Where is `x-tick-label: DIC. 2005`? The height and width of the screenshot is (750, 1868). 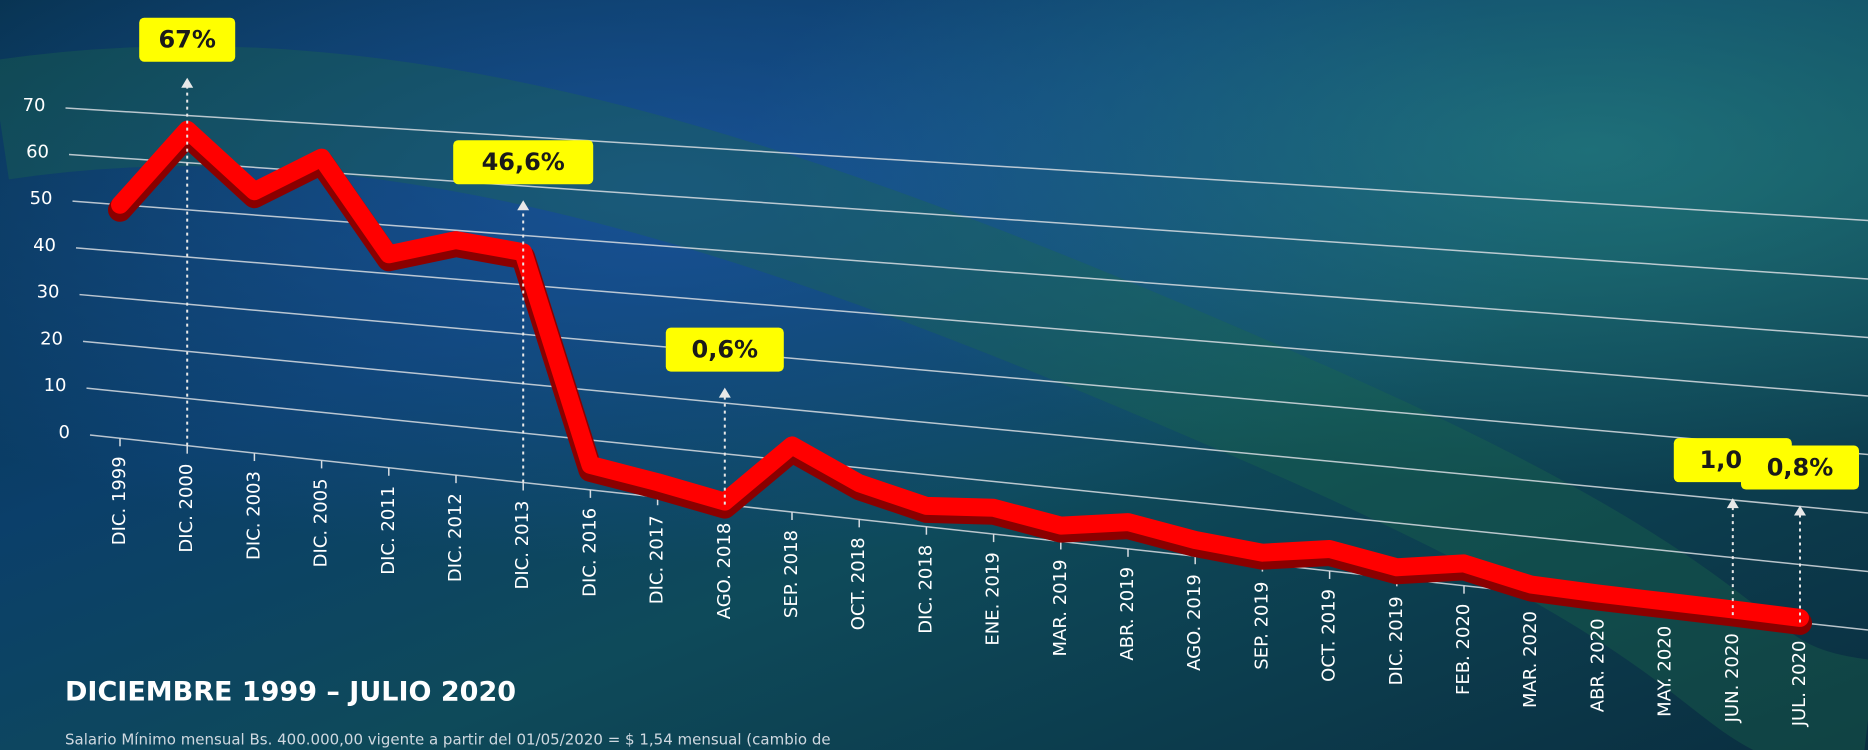
x-tick-label: DIC. 2005 is located at coordinates (321, 522).